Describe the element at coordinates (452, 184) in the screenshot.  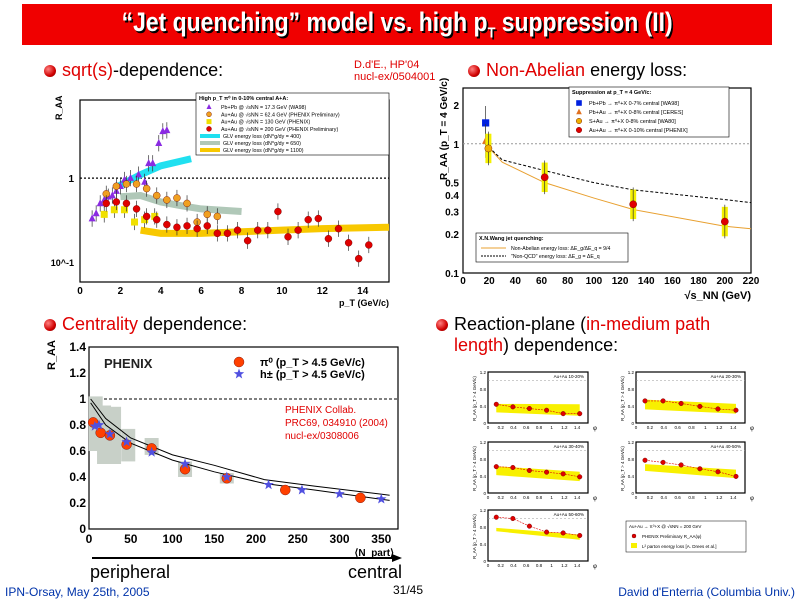
I see `y-tick-label: 0.5` at that location.